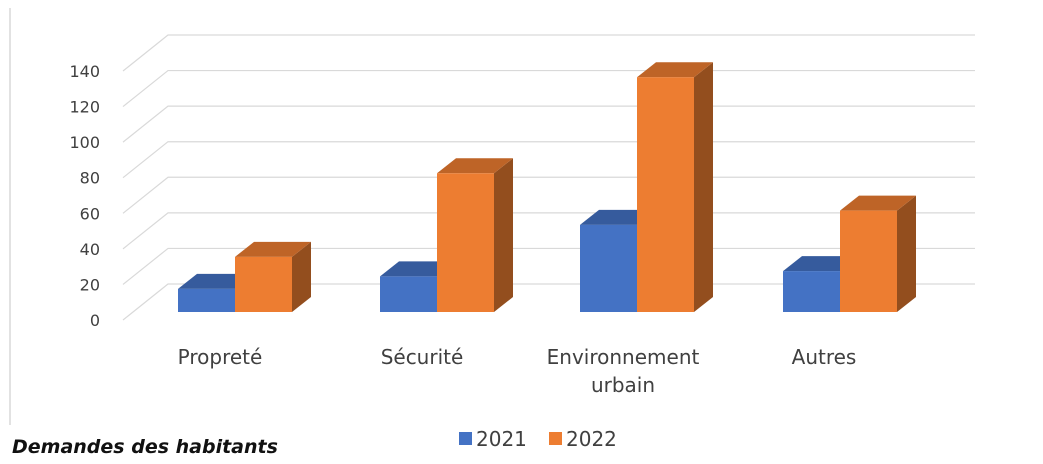 The height and width of the screenshot is (464, 1043). Describe the element at coordinates (90, 213) in the screenshot. I see `y-tick-label: 60` at that location.